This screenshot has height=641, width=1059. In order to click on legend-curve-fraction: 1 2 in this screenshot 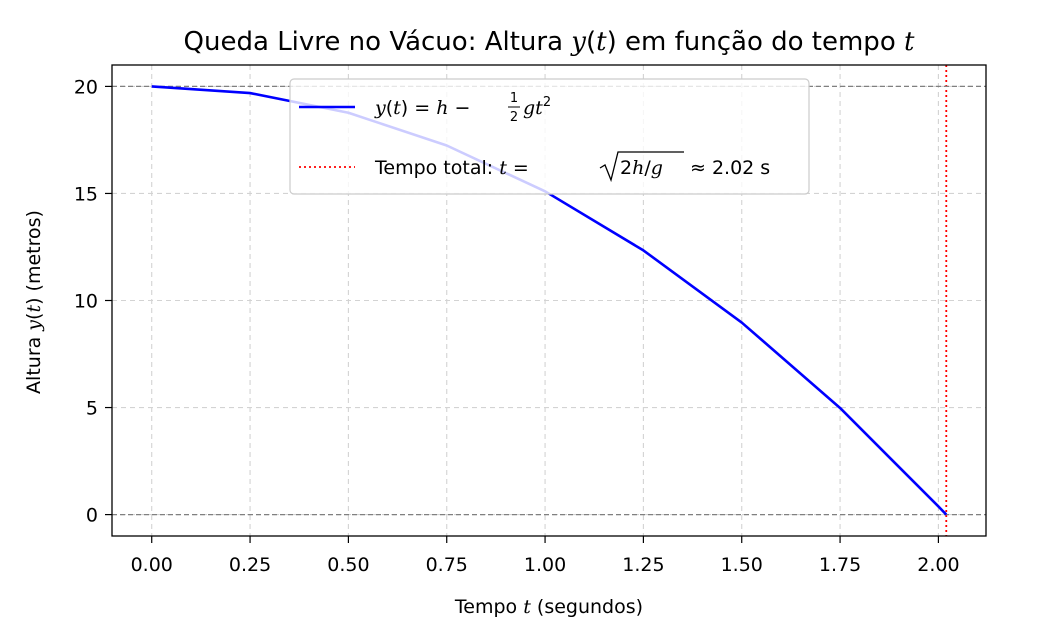, I will do `click(514, 108)`.